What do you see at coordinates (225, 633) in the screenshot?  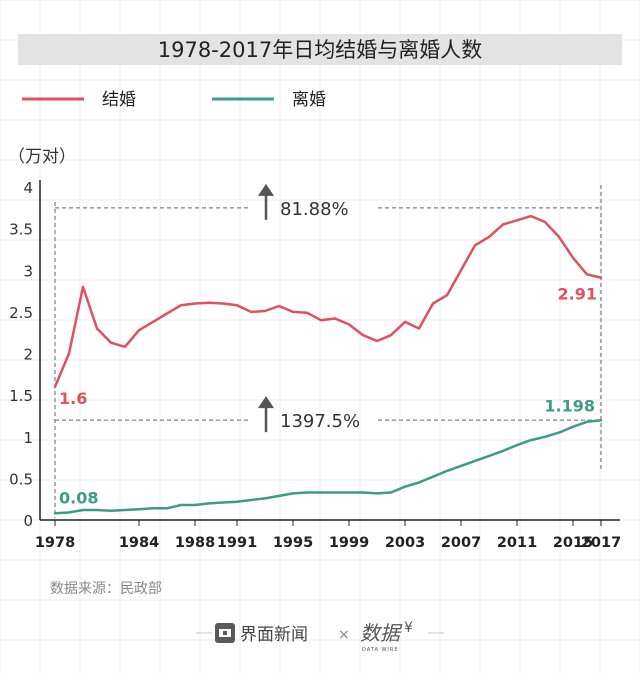 I see `brand-logo-icon` at bounding box center [225, 633].